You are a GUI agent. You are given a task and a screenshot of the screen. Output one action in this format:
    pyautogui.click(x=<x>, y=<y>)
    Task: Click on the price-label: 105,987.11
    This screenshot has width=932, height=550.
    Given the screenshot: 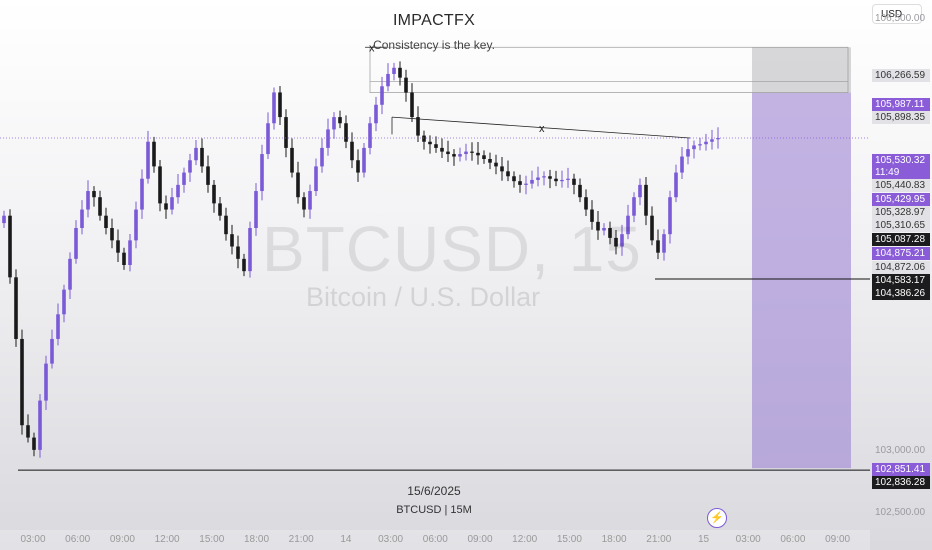 What is the action you would take?
    pyautogui.click(x=901, y=104)
    